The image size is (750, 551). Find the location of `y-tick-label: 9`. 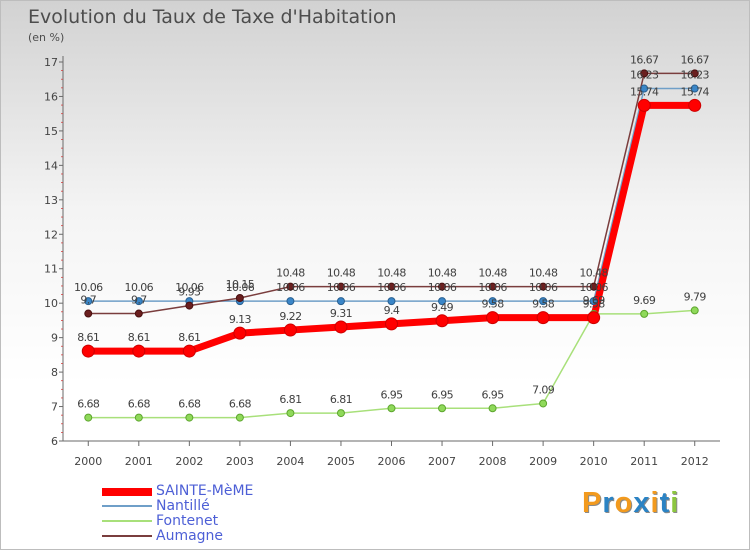

y-tick-label: 9 is located at coordinates (54, 338).